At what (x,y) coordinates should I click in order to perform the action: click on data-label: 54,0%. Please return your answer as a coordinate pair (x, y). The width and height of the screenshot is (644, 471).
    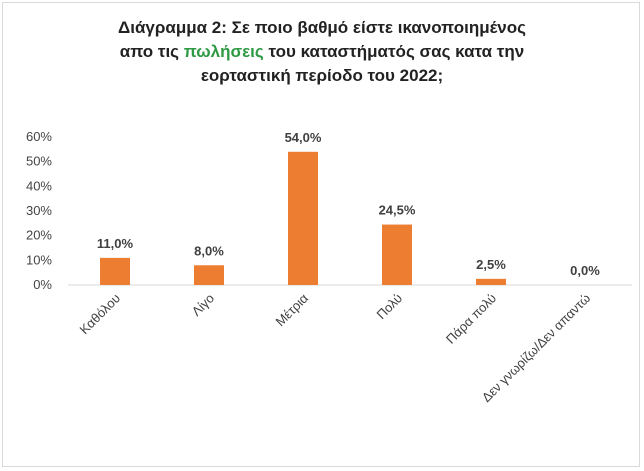
    Looking at the image, I should click on (303, 137).